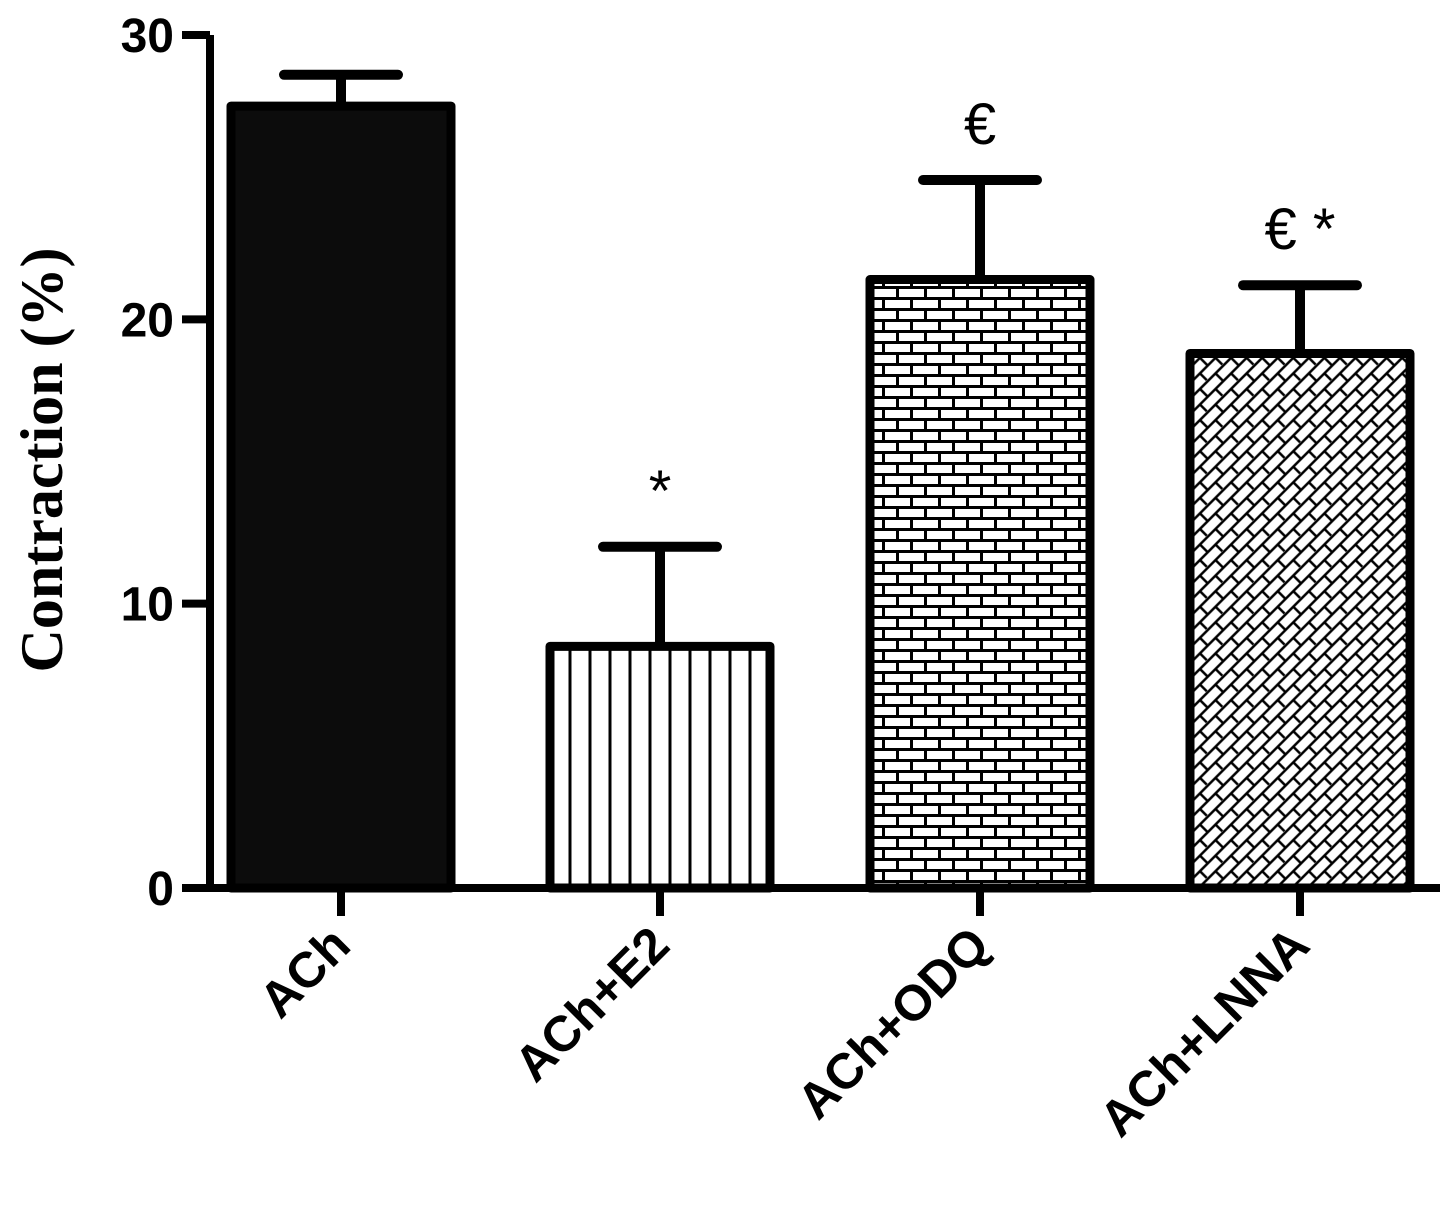 The image size is (1441, 1213). What do you see at coordinates (305, 972) in the screenshot?
I see `x-tick-label: ACh` at bounding box center [305, 972].